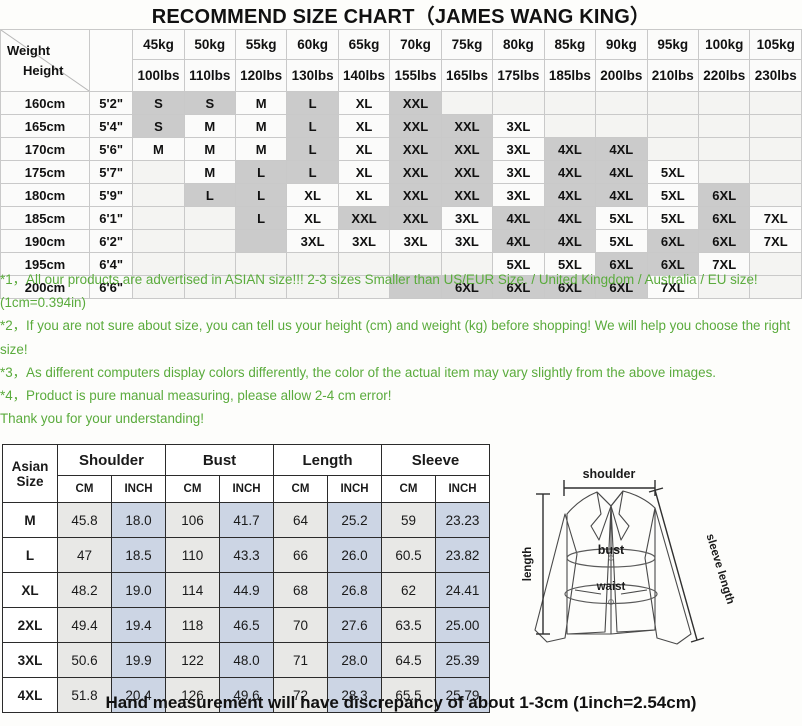 Image resolution: width=802 pixels, height=726 pixels. Describe the element at coordinates (354, 555) in the screenshot. I see `measure-value-inch: 26.0` at that location.